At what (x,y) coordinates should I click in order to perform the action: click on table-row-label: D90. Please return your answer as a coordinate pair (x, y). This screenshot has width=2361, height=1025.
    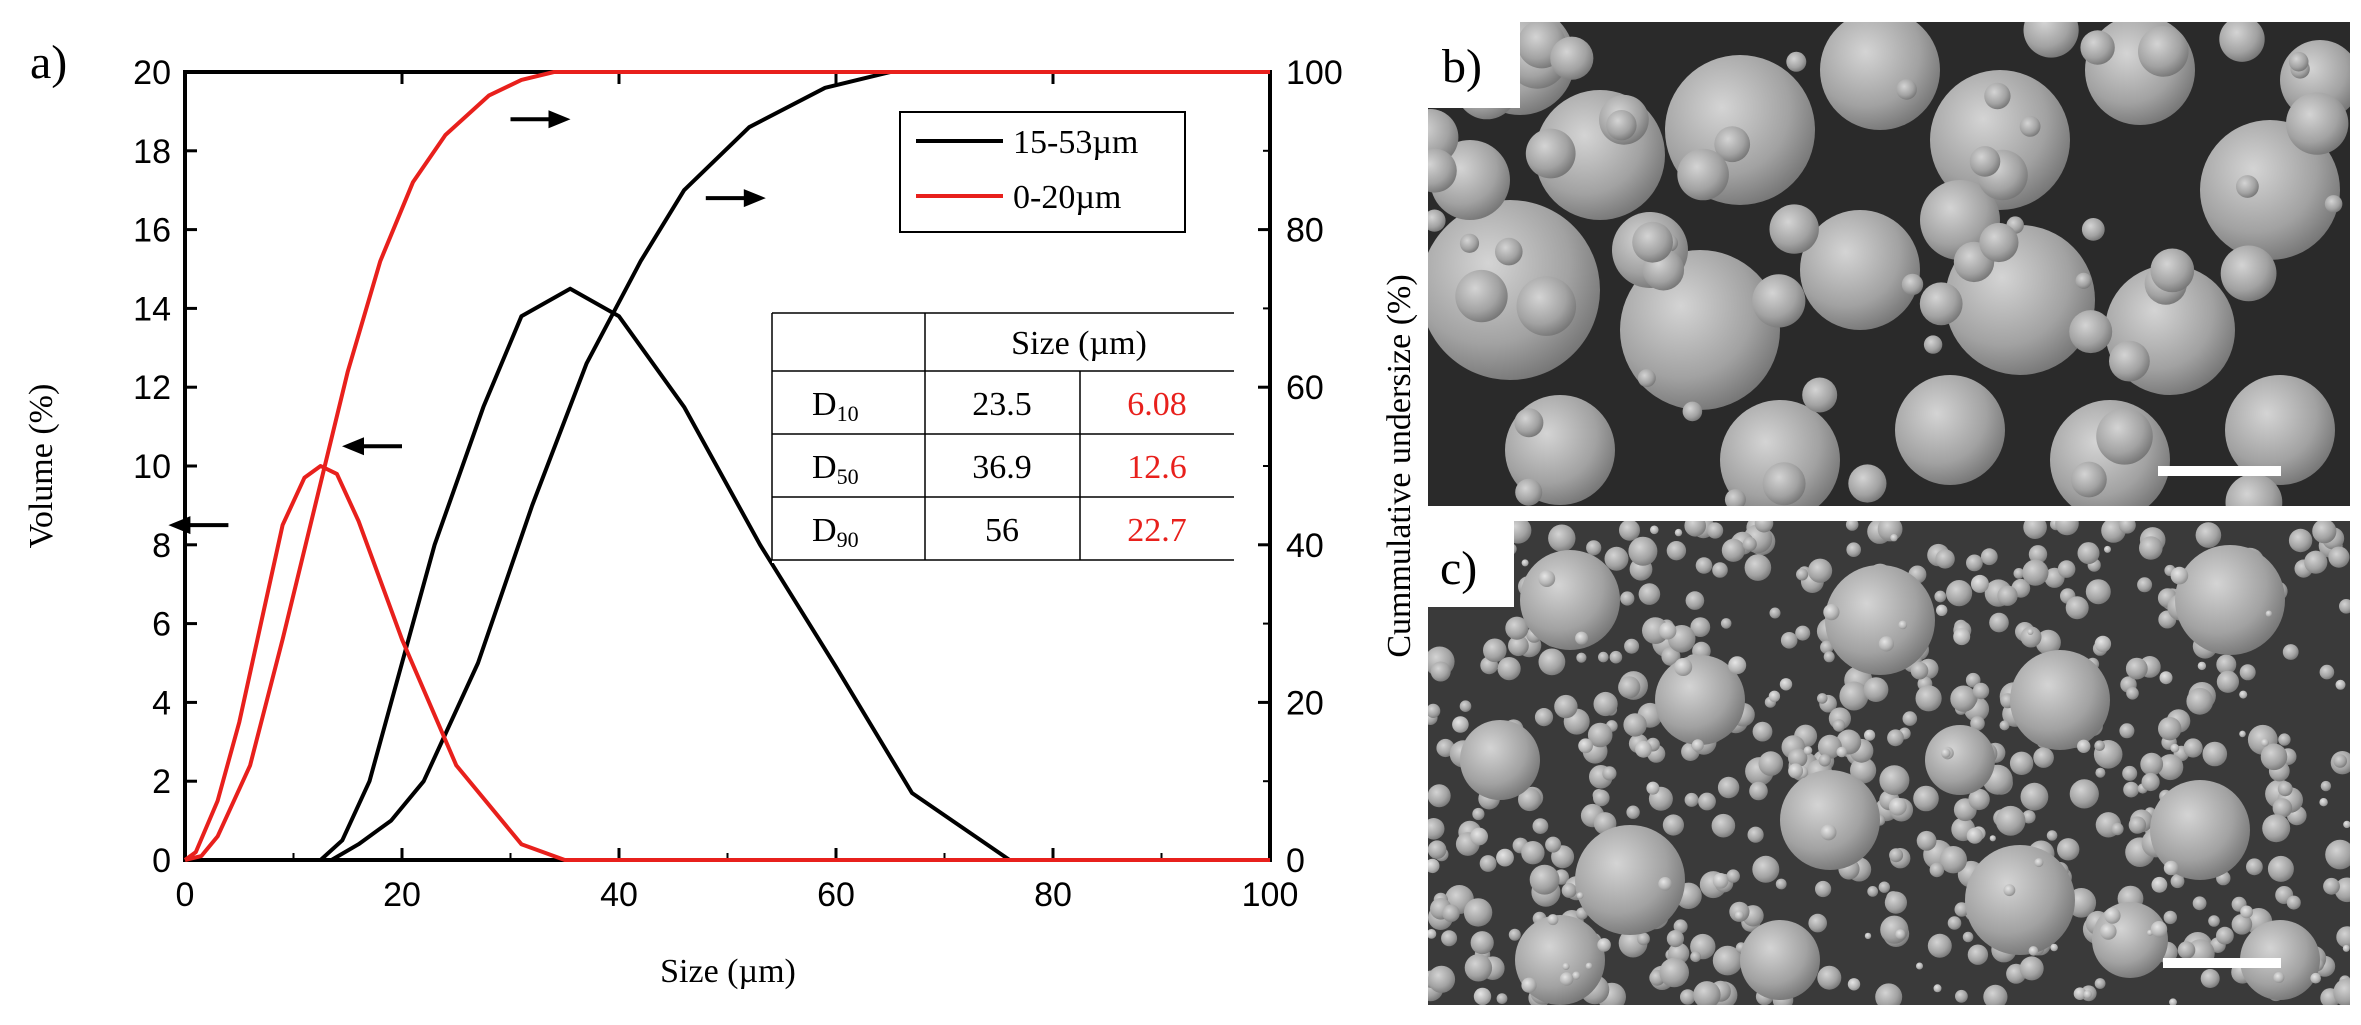
    Looking at the image, I should click on (835, 532).